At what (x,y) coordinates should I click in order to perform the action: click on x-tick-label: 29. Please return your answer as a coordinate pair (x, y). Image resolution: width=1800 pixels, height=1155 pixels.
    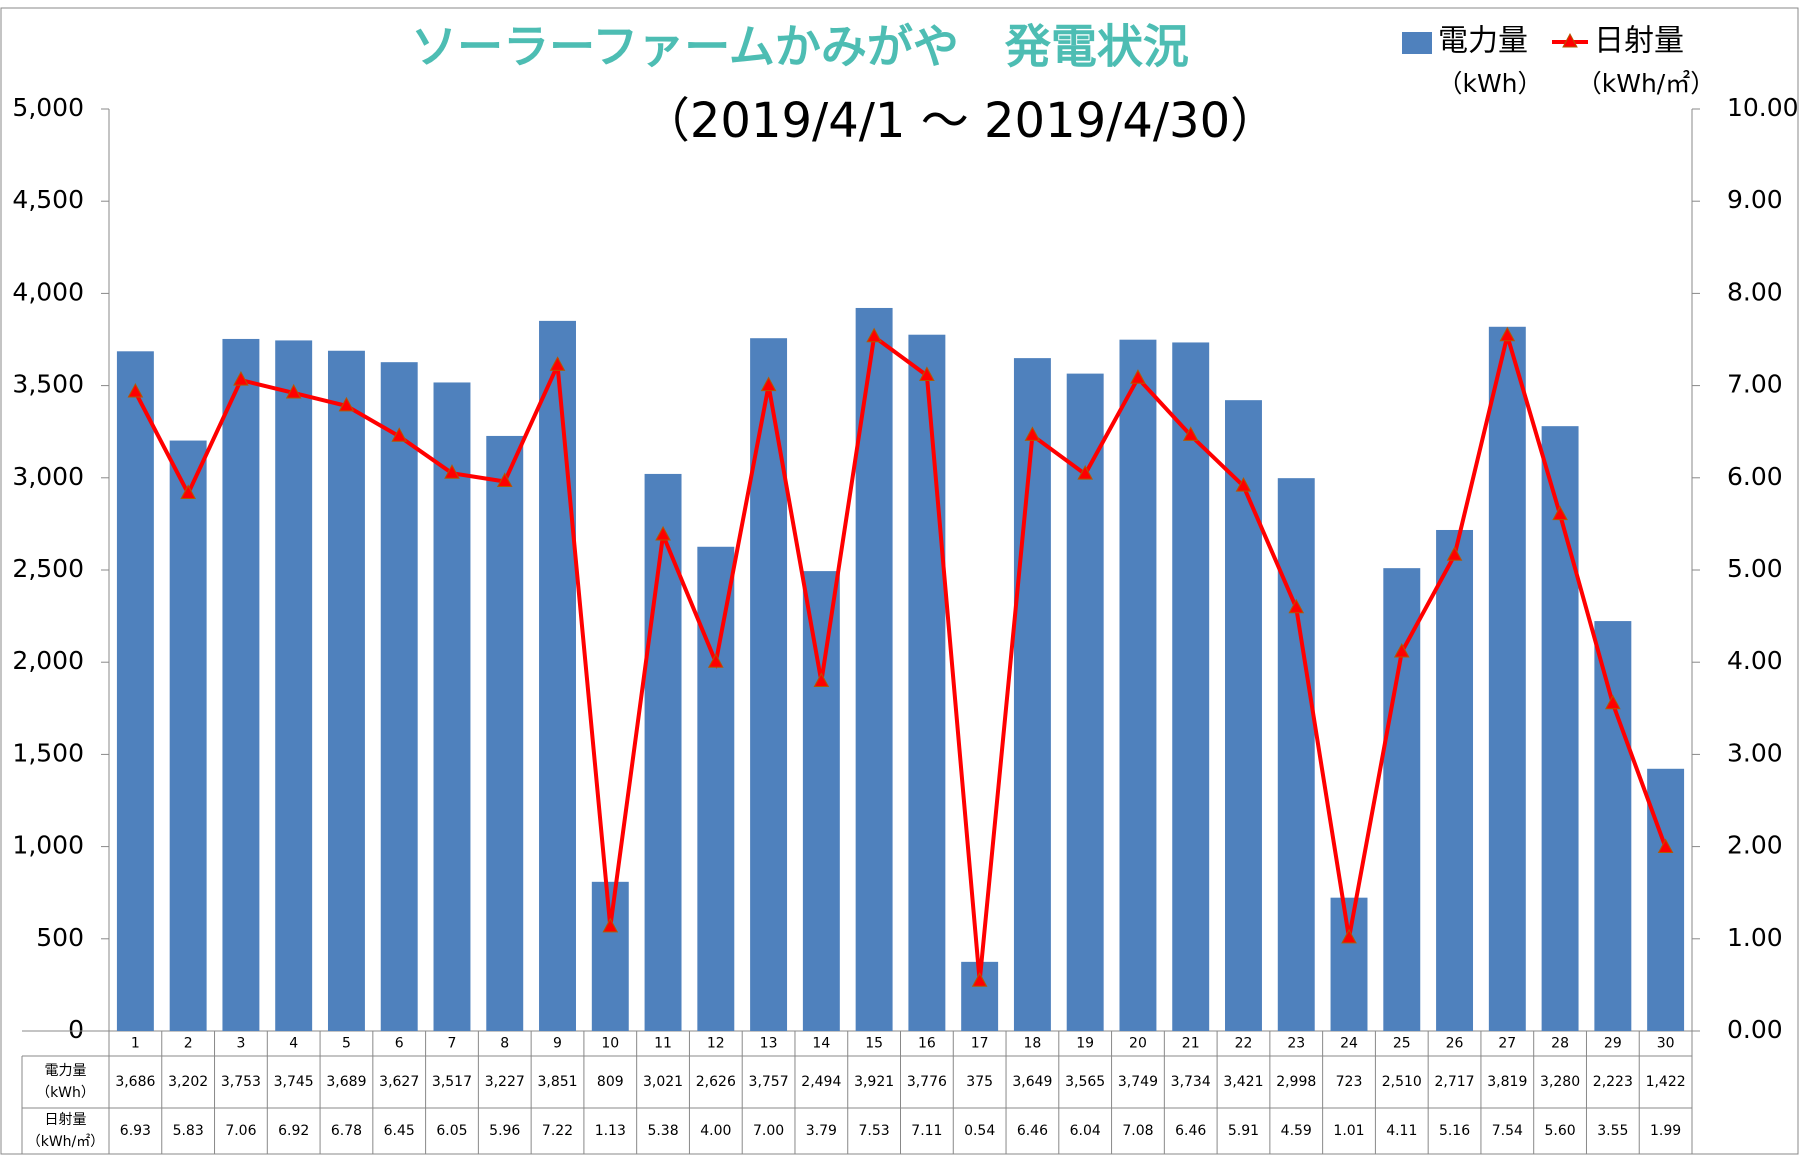
    Looking at the image, I should click on (1613, 1044).